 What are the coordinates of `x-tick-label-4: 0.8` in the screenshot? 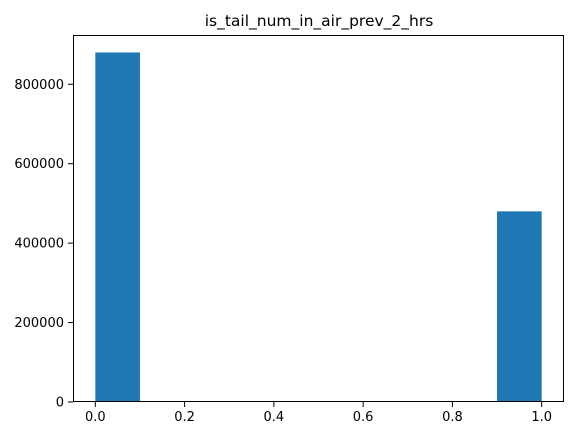 It's located at (452, 417).